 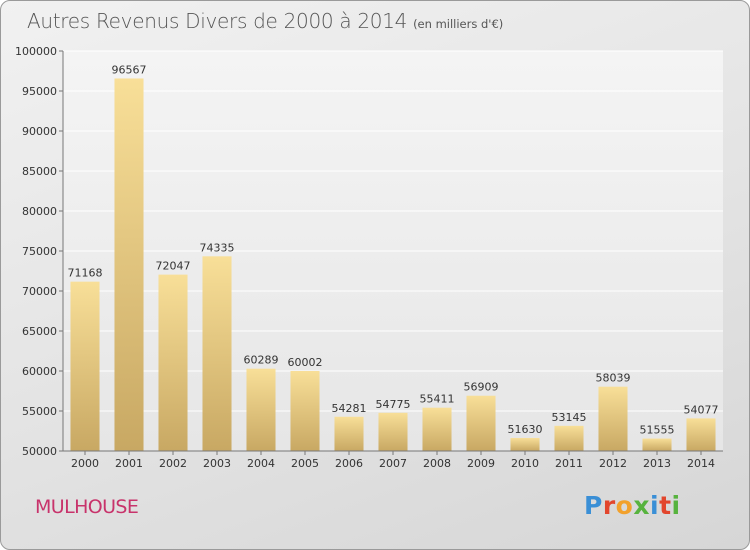 I want to click on bar-2010, so click(x=525, y=444).